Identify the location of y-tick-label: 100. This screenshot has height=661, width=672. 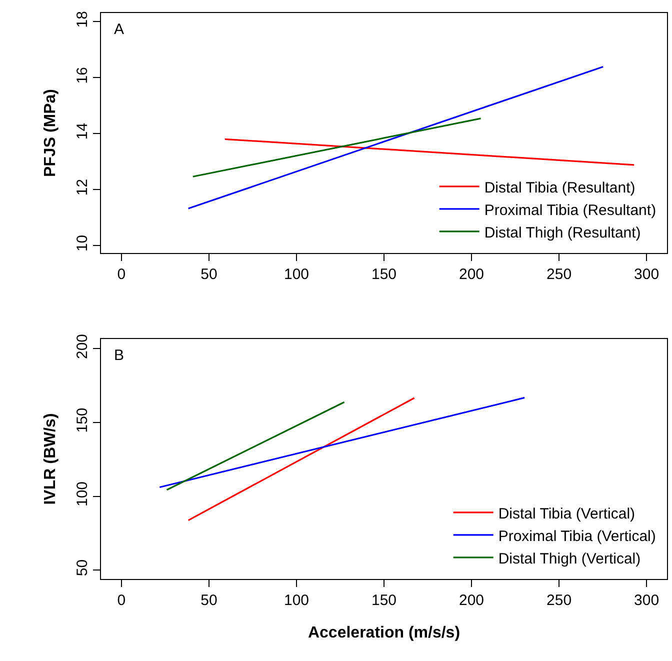
(82, 494).